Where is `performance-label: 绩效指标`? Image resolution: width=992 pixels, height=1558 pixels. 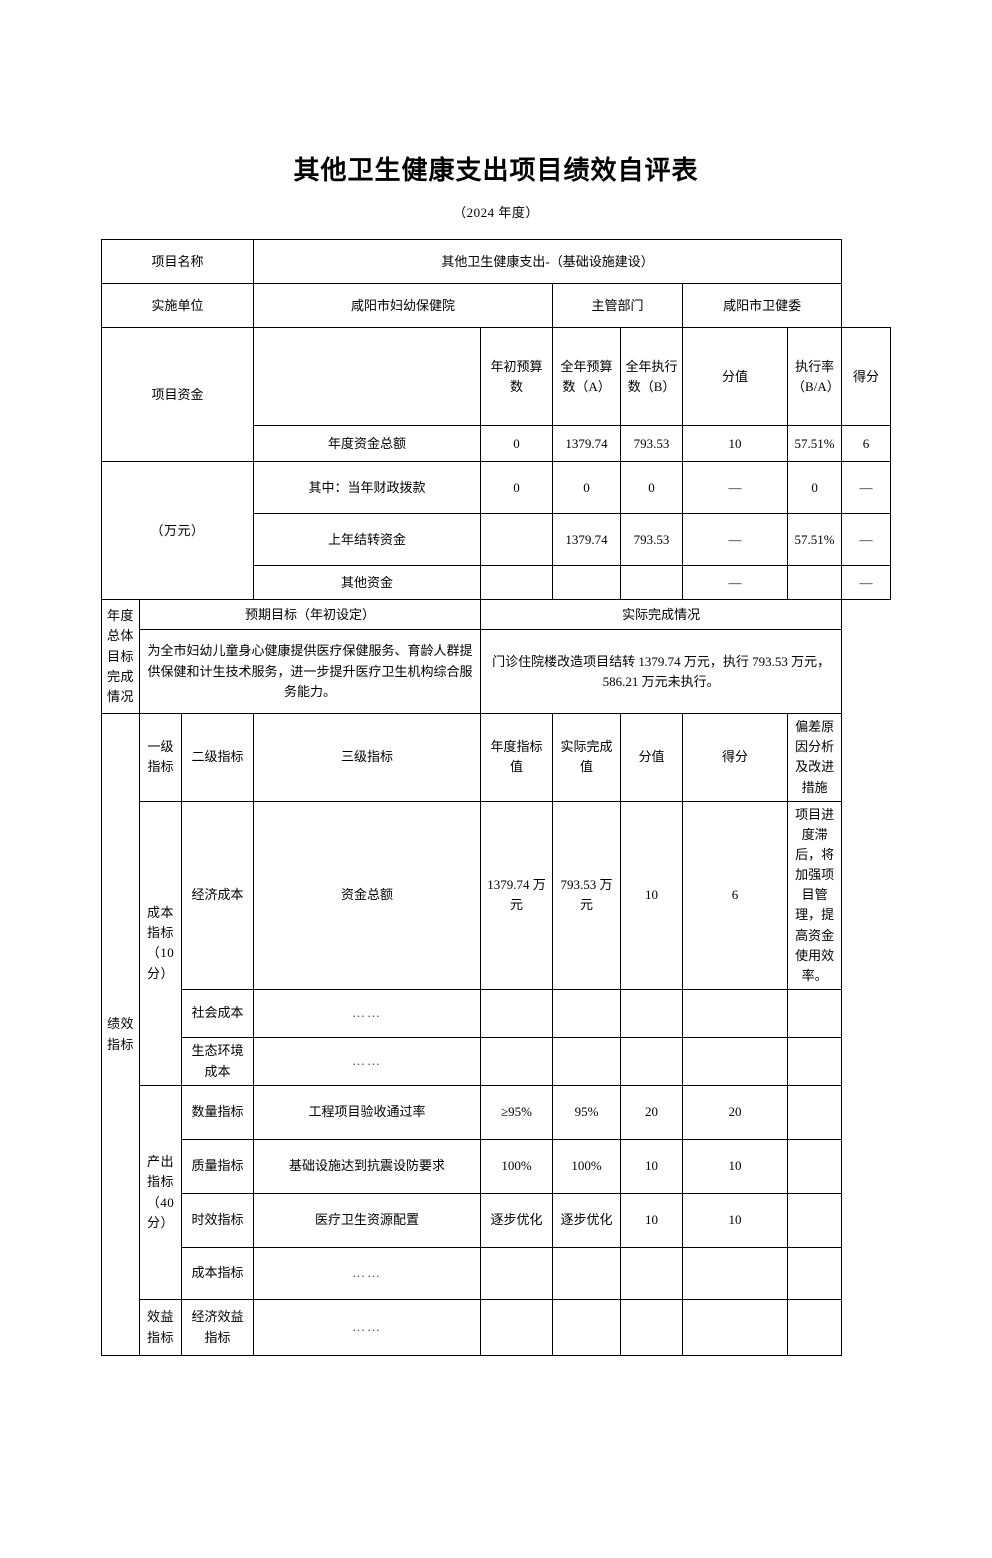 performance-label: 绩效指标 is located at coordinates (120, 1035).